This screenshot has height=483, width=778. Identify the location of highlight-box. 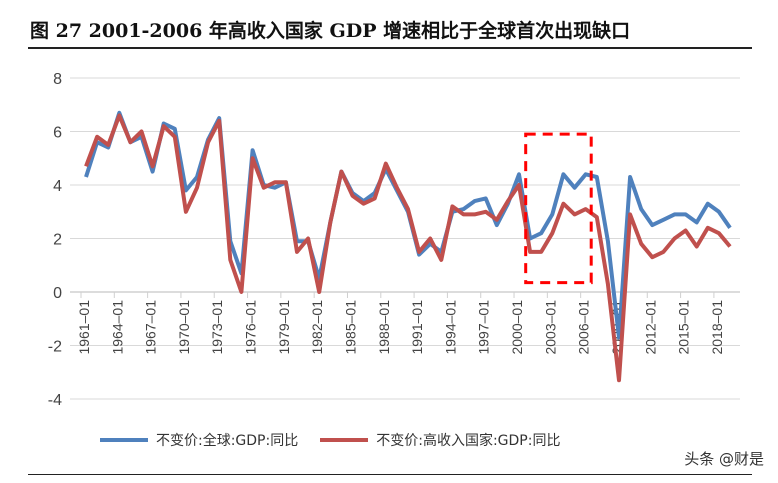
(558, 208).